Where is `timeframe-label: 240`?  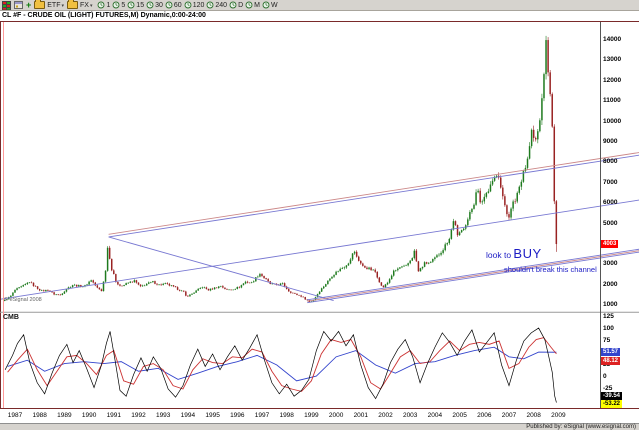
timeframe-label: 240 is located at coordinates (221, 5).